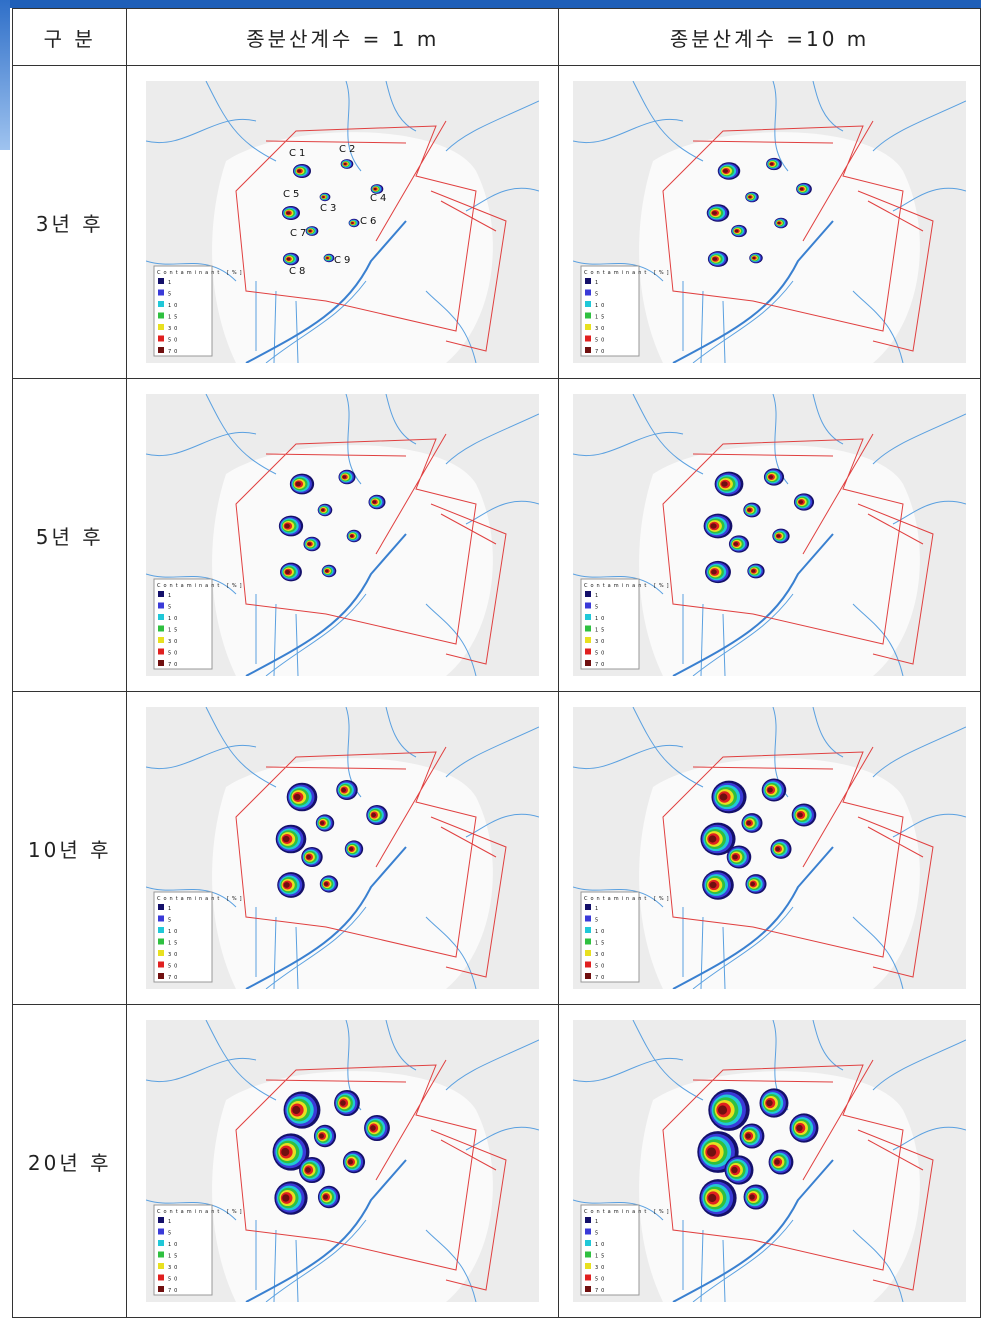 This screenshot has width=981, height=1319. What do you see at coordinates (201, 1212) in the screenshot?
I see `legend-title: Contaminant [%]` at bounding box center [201, 1212].